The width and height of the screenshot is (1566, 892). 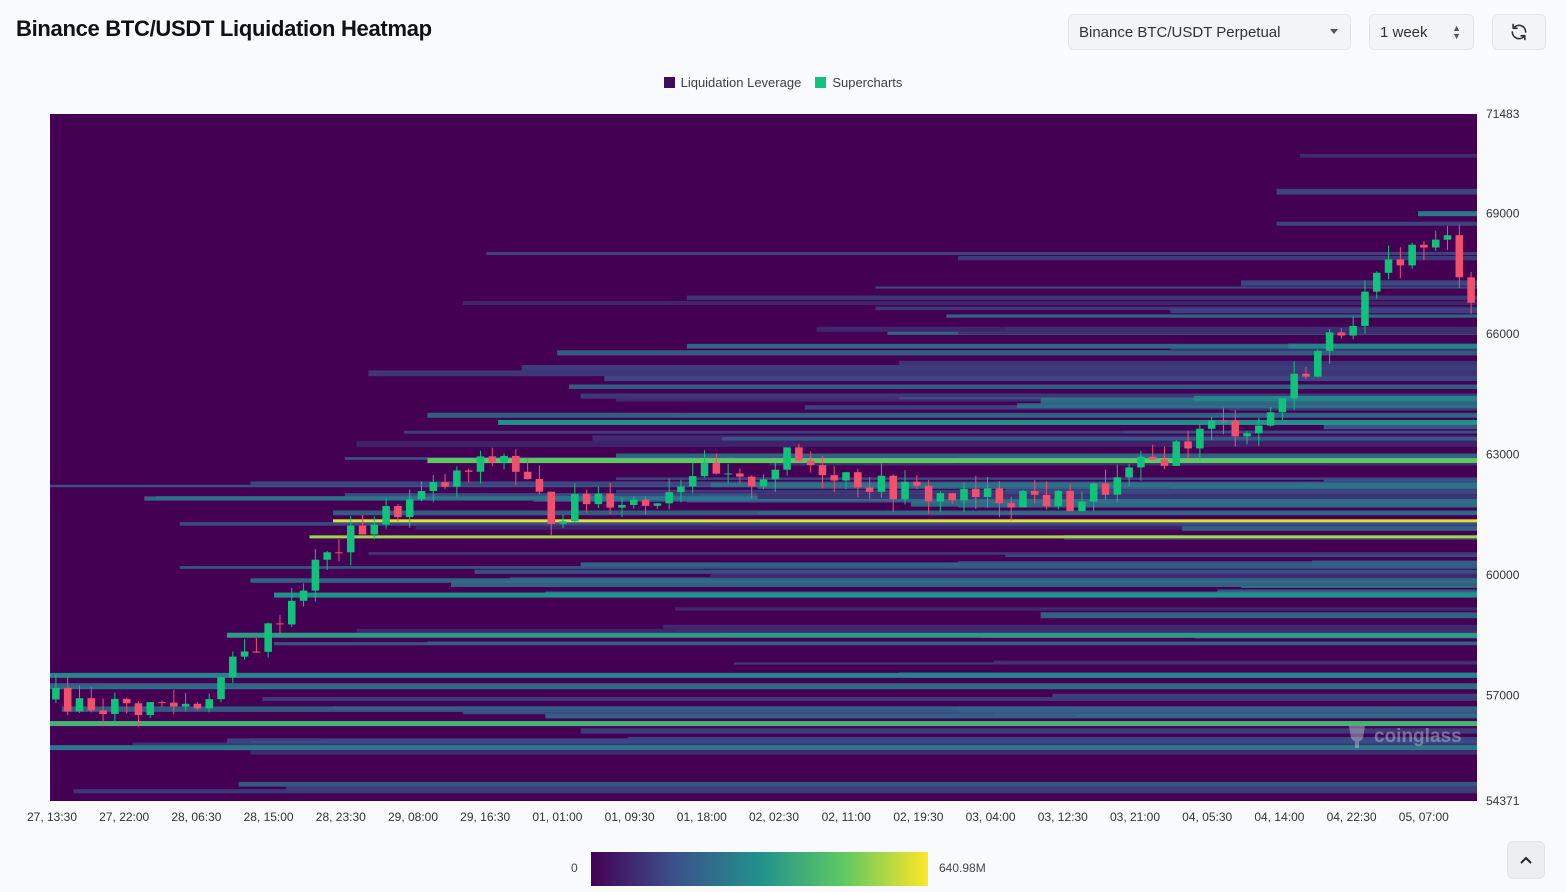 I want to click on legend-label: Liquidation Leverage, so click(x=741, y=82).